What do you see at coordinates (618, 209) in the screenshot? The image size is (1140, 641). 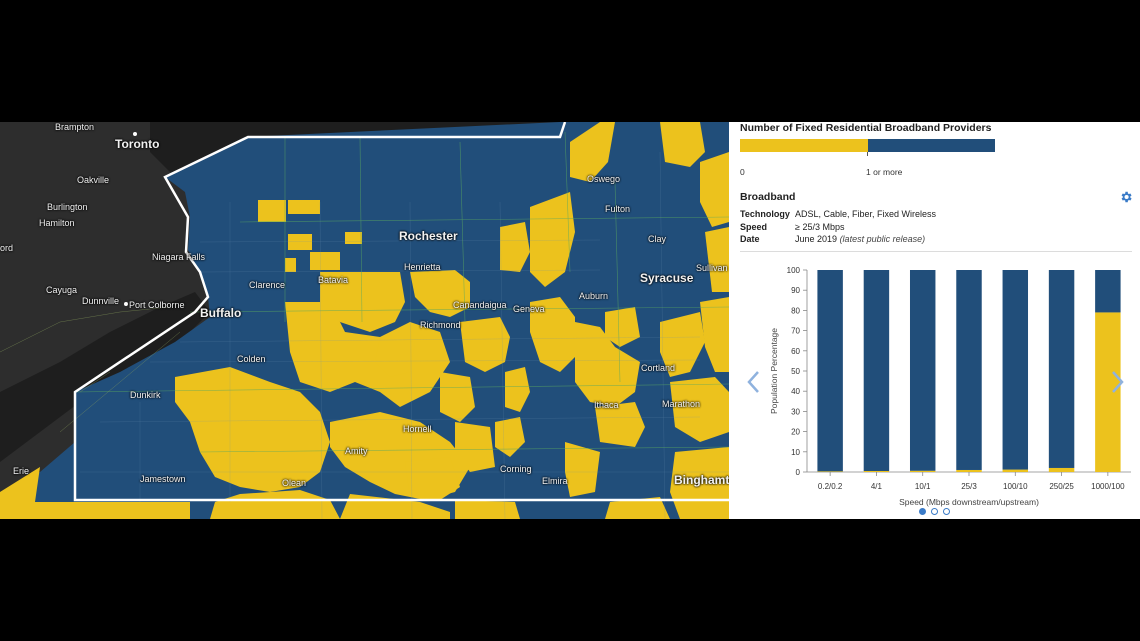 I see `city-label: Fulton` at bounding box center [618, 209].